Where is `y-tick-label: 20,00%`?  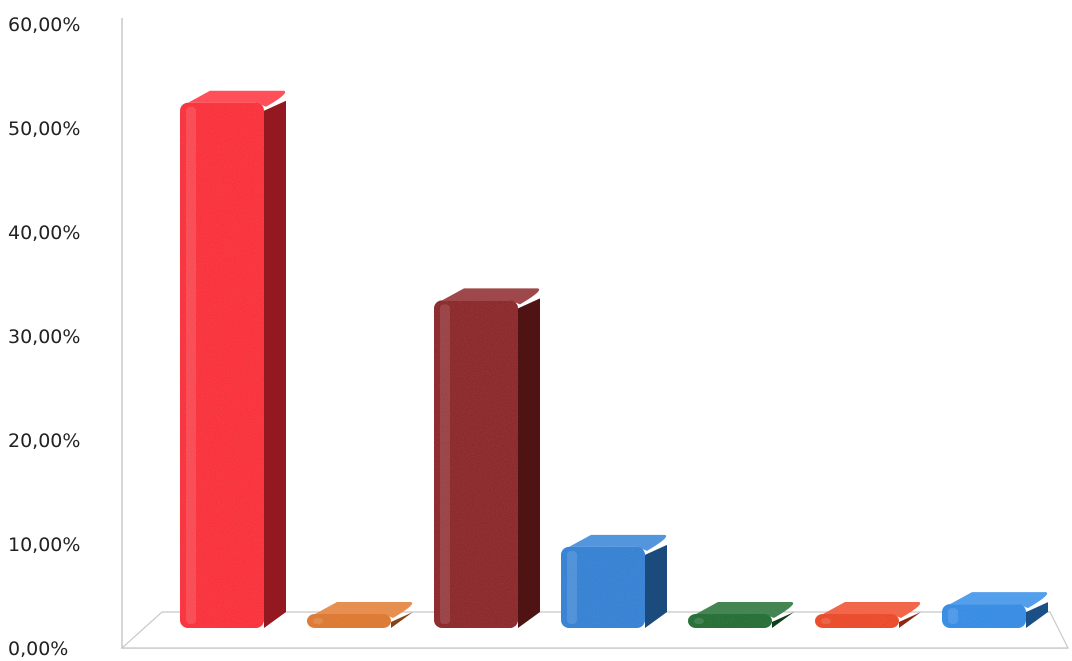 y-tick-label: 20,00% is located at coordinates (44, 441).